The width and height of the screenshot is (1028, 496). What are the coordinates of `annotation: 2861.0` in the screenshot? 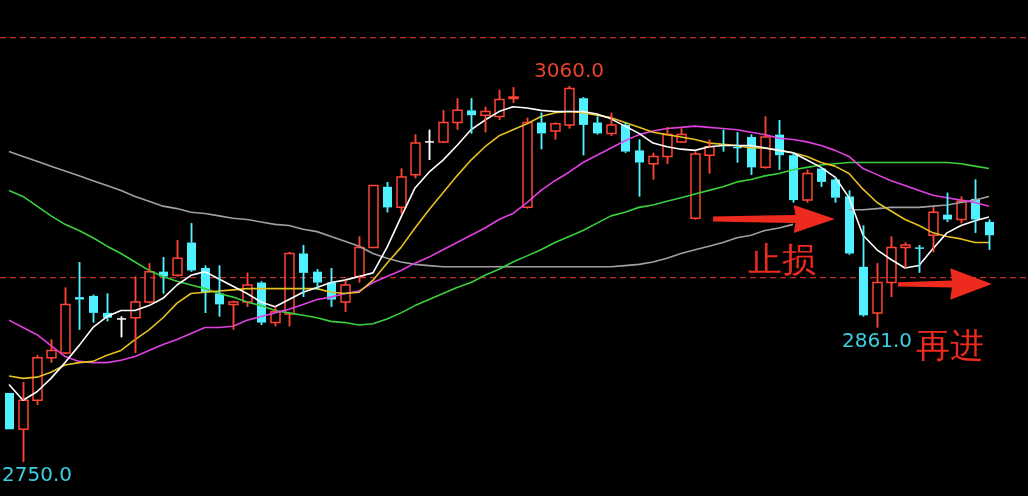 It's located at (877, 339).